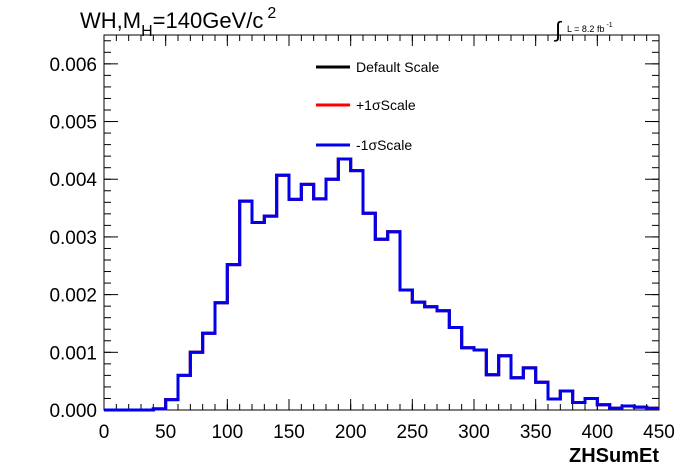  What do you see at coordinates (147, 31) in the screenshot?
I see `title-subscript: H` at bounding box center [147, 31].